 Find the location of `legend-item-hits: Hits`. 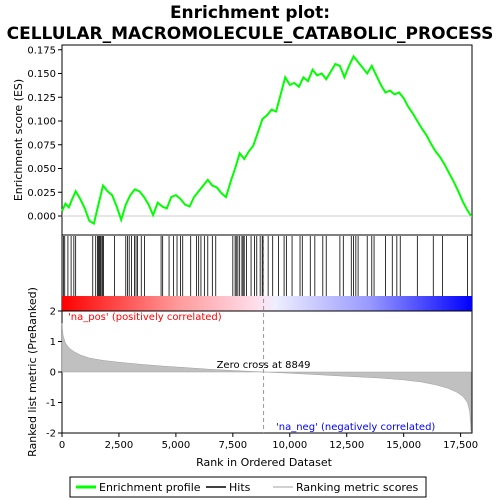

legend-item-hits: Hits is located at coordinates (228, 487).